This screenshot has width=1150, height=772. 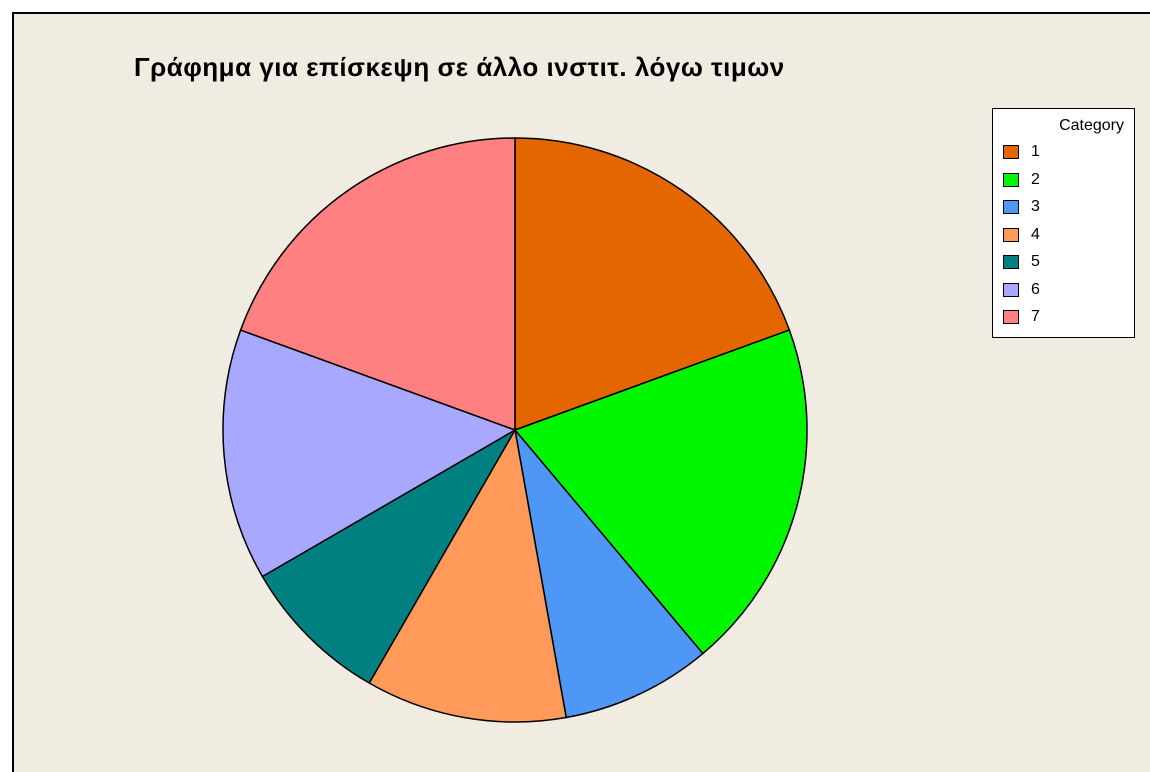 What do you see at coordinates (1035, 316) in the screenshot?
I see `legend-label-7: 7` at bounding box center [1035, 316].